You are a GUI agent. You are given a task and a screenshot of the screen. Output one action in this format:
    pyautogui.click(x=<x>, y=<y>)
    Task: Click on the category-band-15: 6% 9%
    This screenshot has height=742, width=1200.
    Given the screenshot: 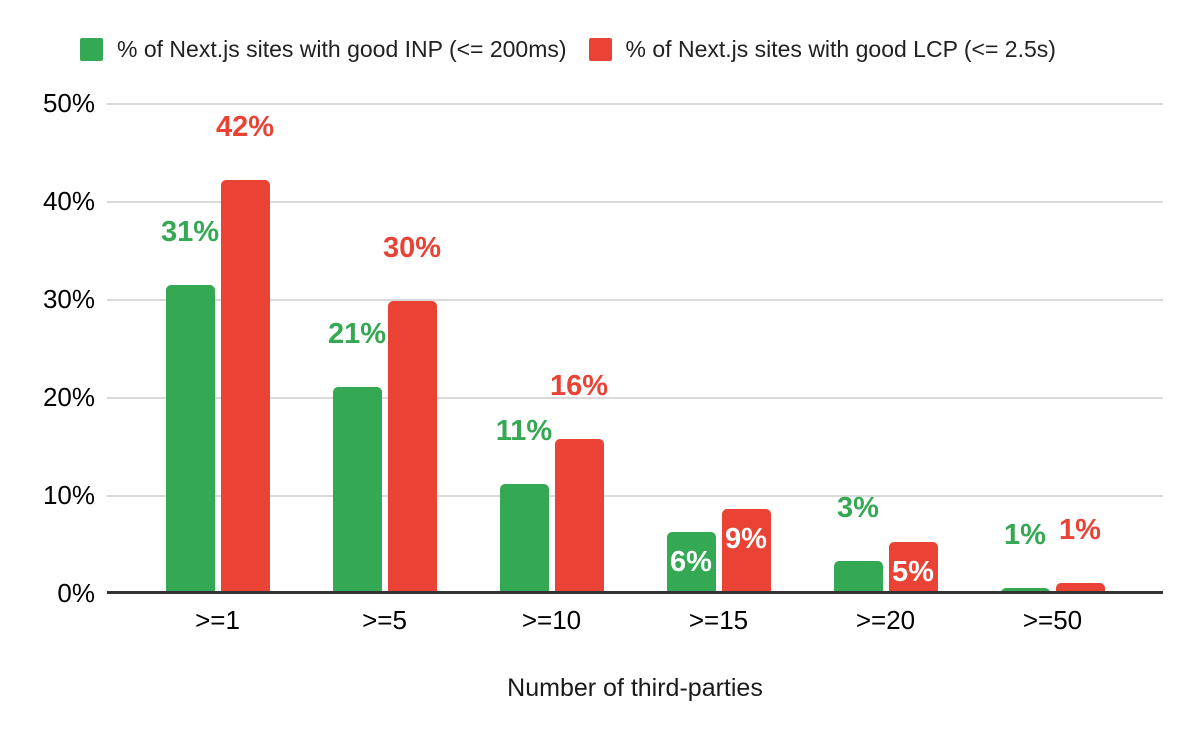 What is the action you would take?
    pyautogui.click(x=718, y=348)
    